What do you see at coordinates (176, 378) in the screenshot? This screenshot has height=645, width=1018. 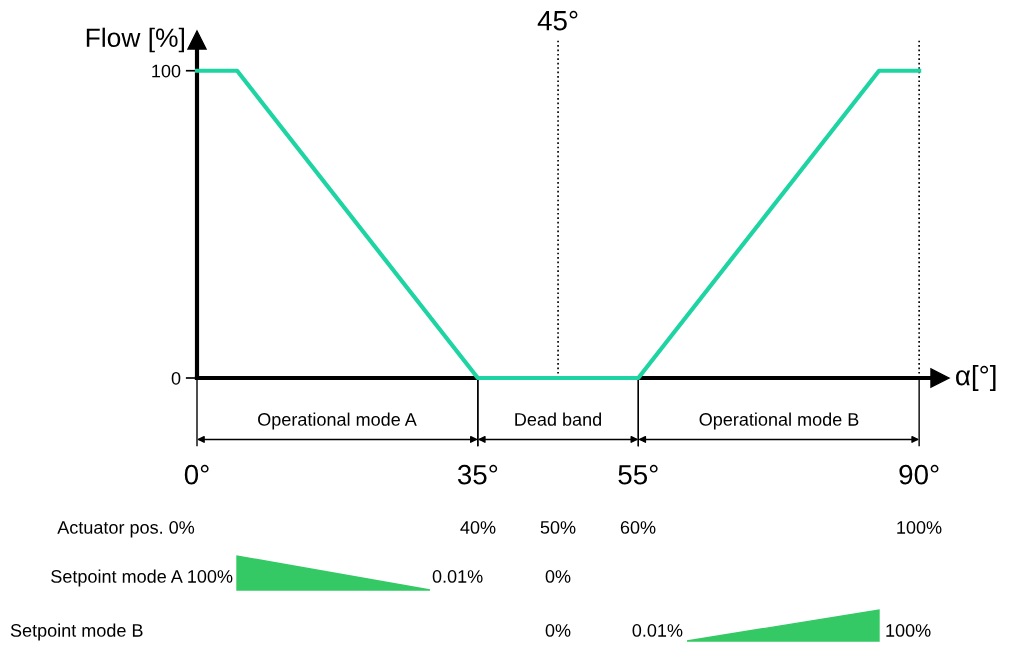 I see `y-tick-label: 0` at bounding box center [176, 378].